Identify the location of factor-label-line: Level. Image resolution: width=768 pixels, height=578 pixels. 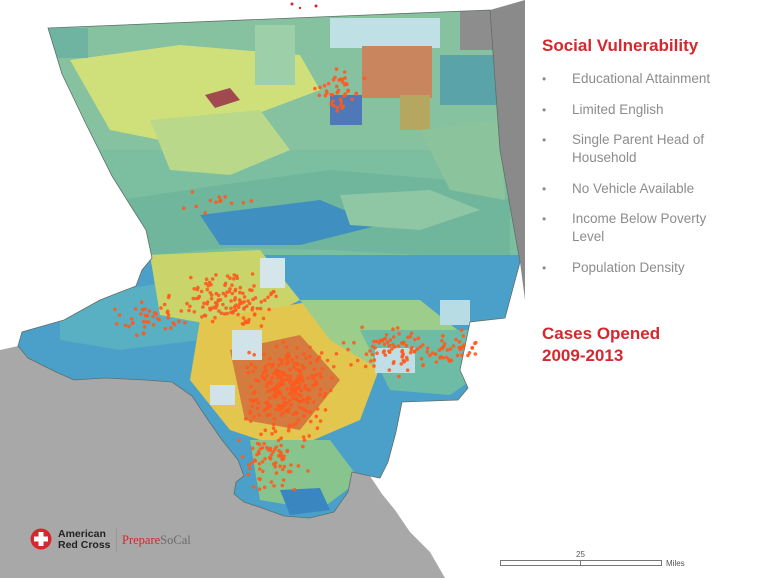
(588, 236).